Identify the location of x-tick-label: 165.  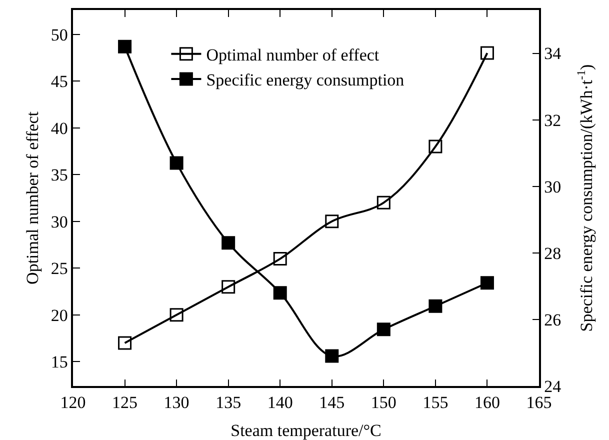
(539, 402).